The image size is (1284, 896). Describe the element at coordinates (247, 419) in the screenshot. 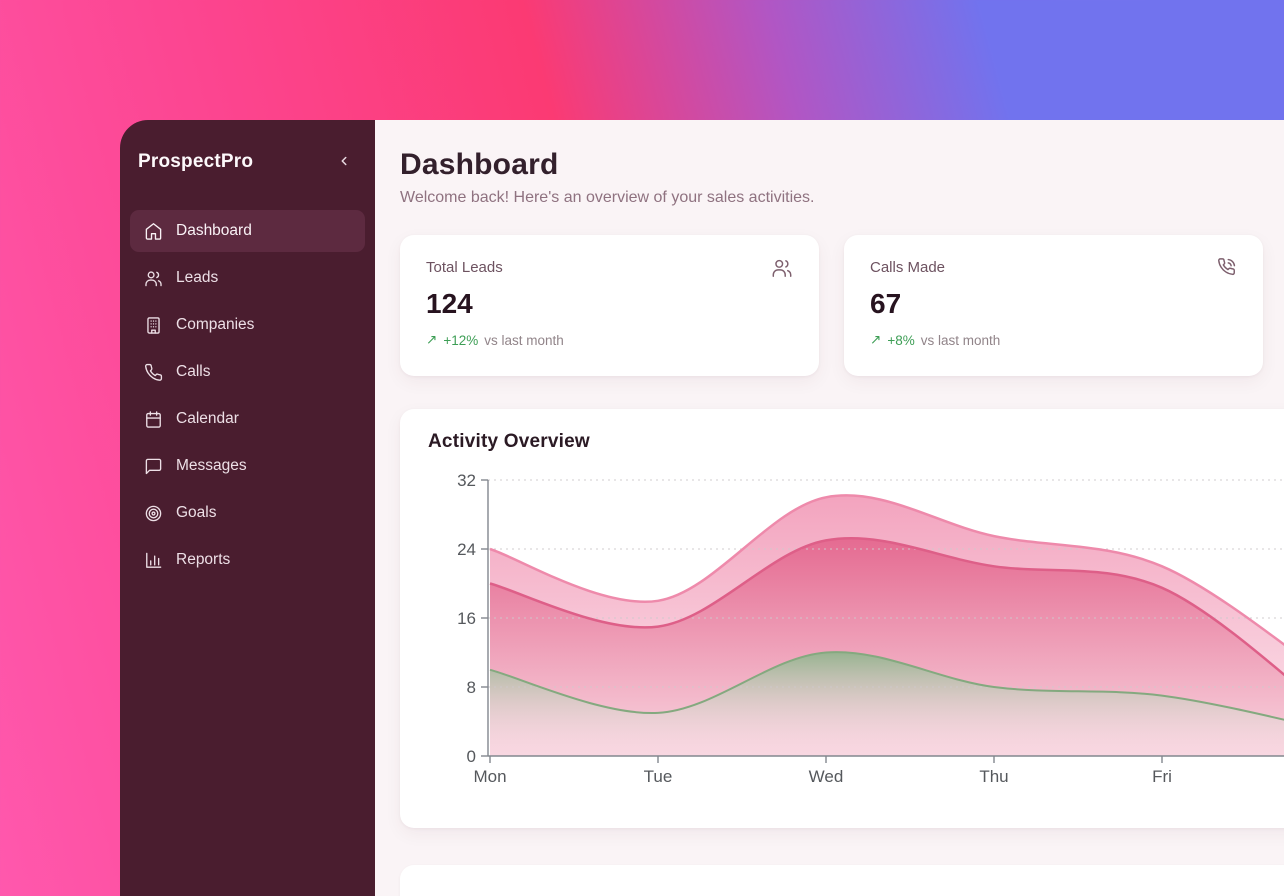

I see `sidebar-item-calendar: Calendar` at that location.